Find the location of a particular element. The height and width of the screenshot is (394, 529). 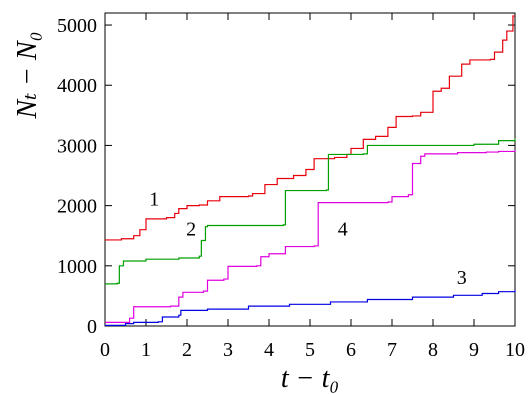

y-tick-label: 3000 is located at coordinates (77, 146).